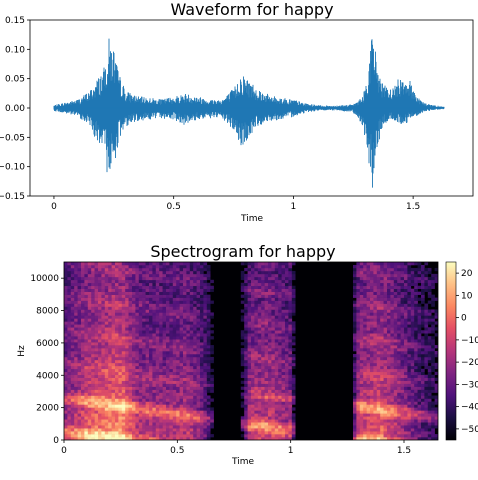  Describe the element at coordinates (47, 376) in the screenshot. I see `spectrogram-ytick-label: 4000` at that location.